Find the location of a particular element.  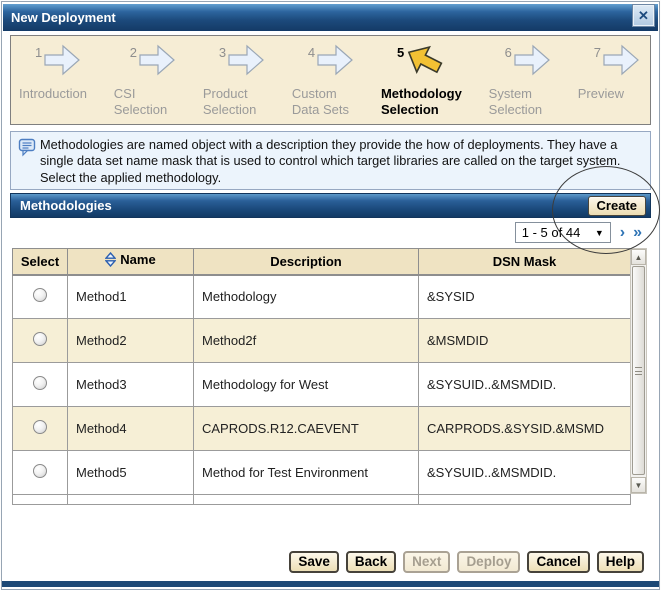

scrollbar-thumb is located at coordinates (638, 370).